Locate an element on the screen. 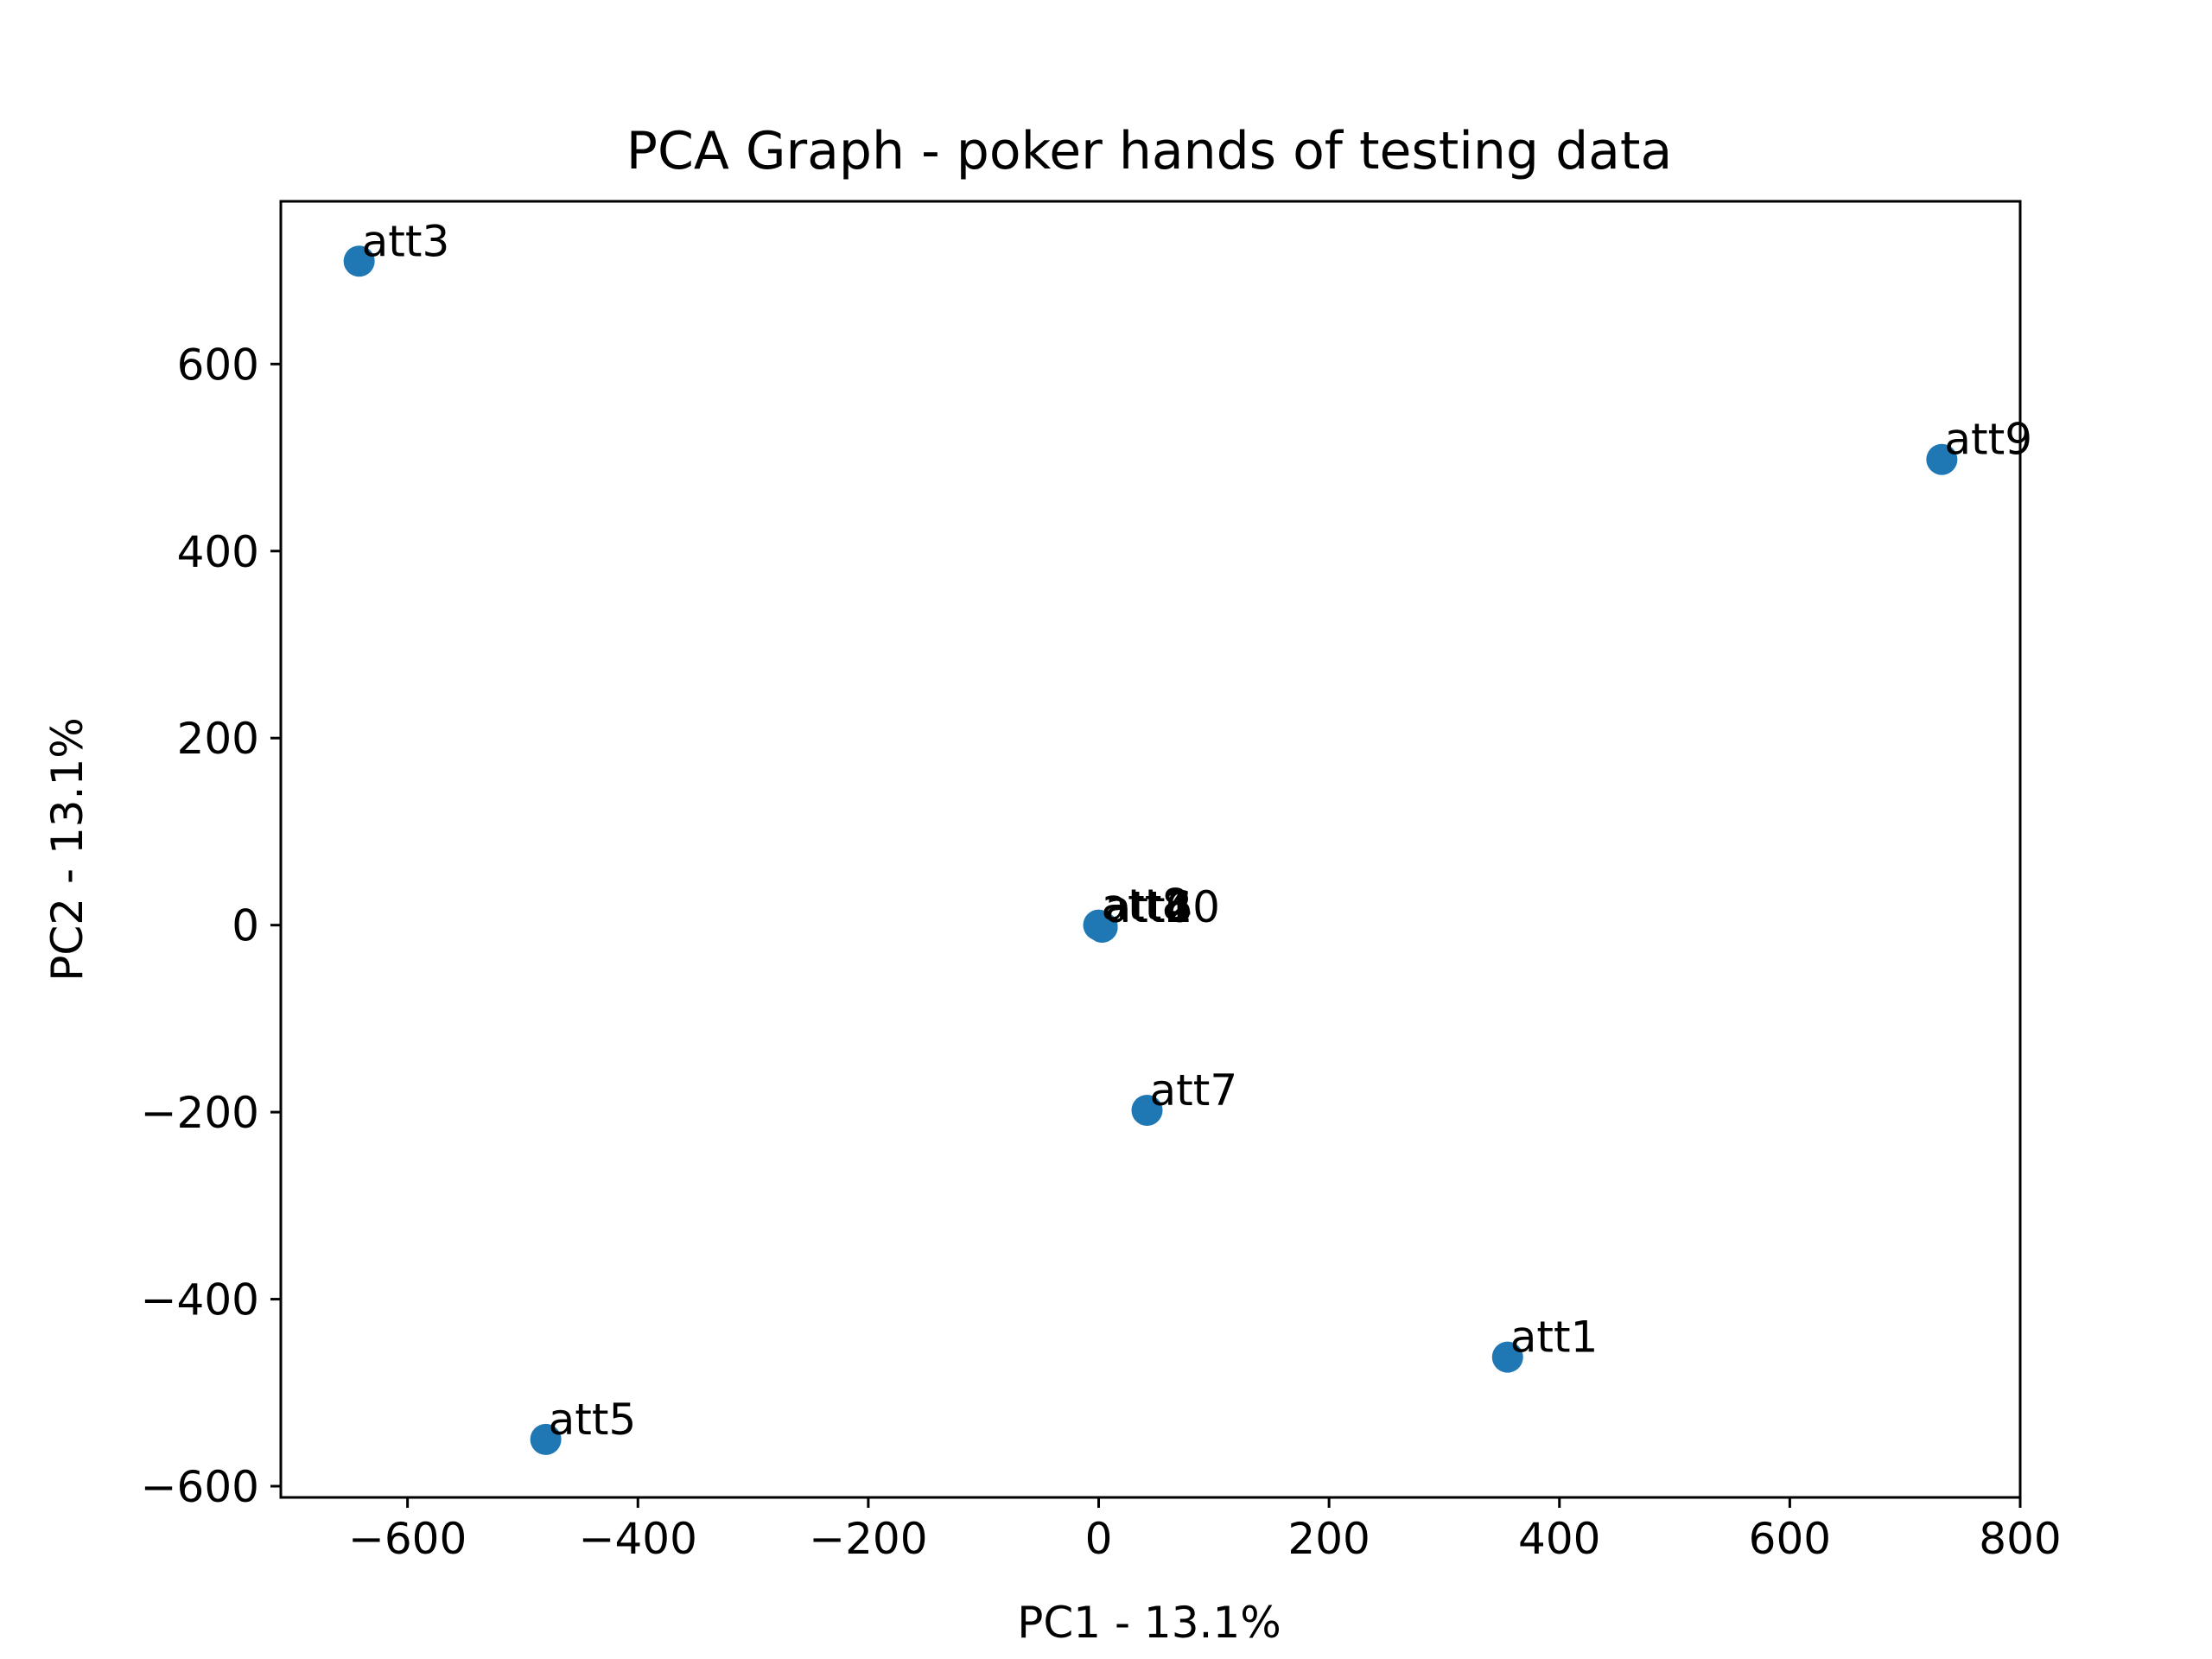 The image size is (2212, 1659). x-tick-label: 800 is located at coordinates (2020, 1539).